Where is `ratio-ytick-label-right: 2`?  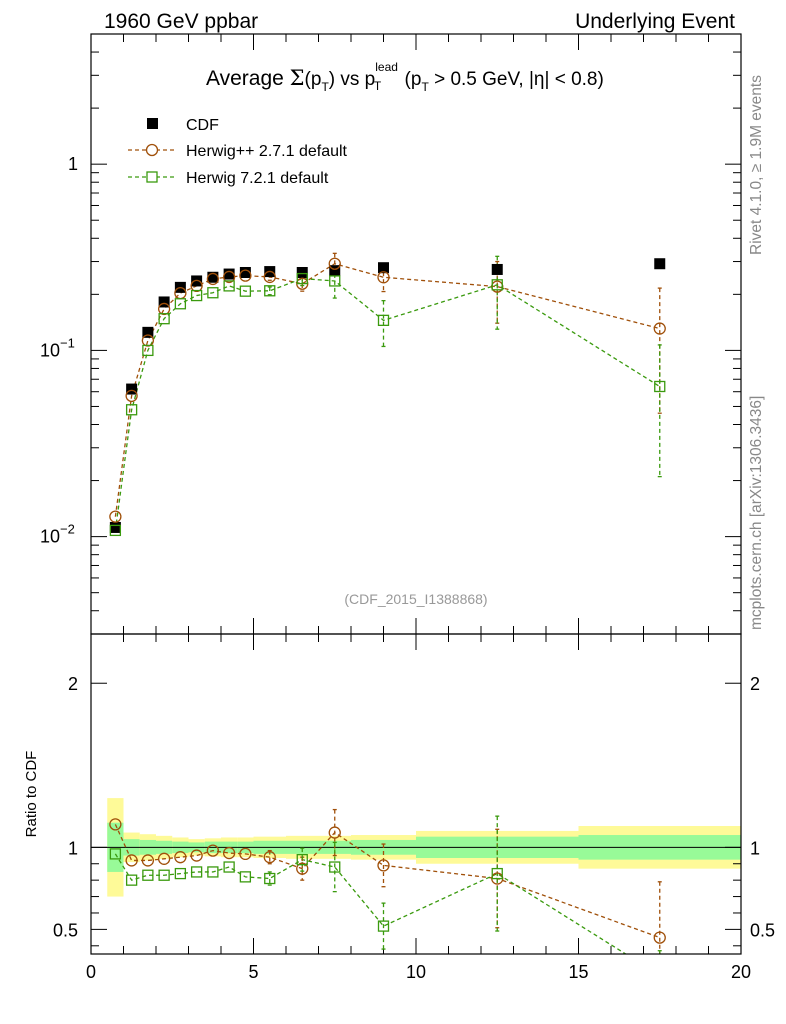 ratio-ytick-label-right: 2 is located at coordinates (755, 684).